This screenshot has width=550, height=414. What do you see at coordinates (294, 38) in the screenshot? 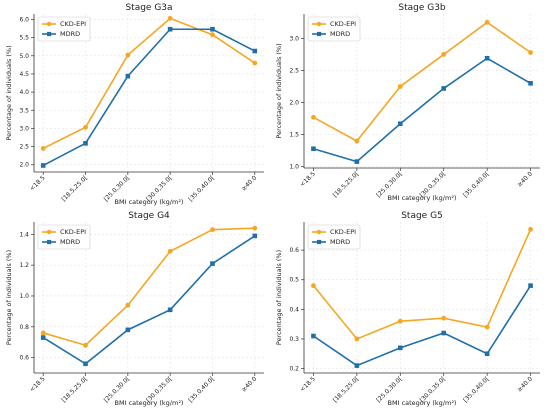
I see `y-tick-label: 3.0` at bounding box center [294, 38].